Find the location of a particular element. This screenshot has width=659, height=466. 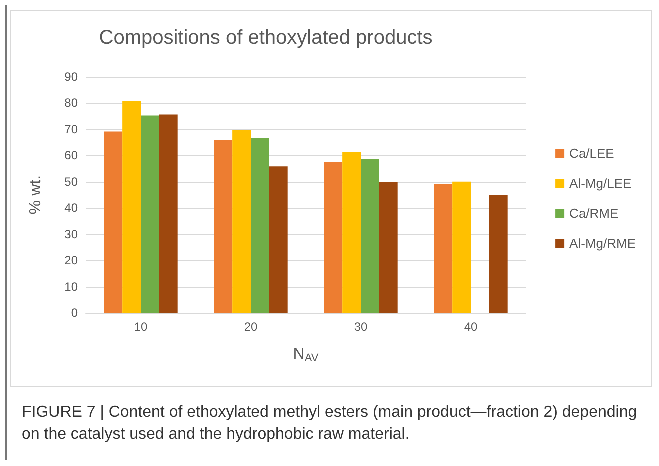

legend-label: Al-Mg/RME is located at coordinates (603, 243).